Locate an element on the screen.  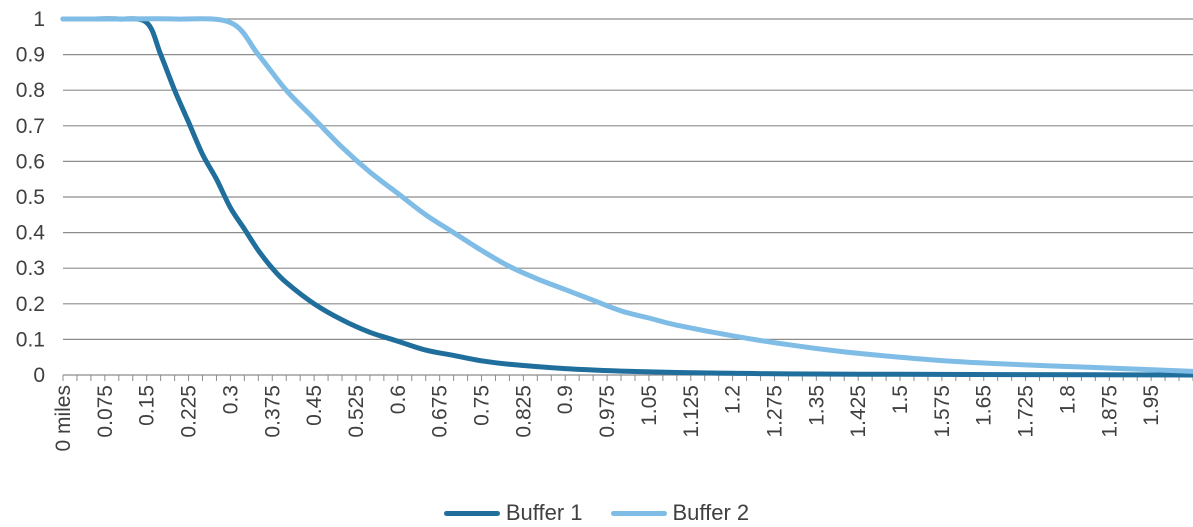
x-tick-label: 1.575 is located at coordinates (942, 411).